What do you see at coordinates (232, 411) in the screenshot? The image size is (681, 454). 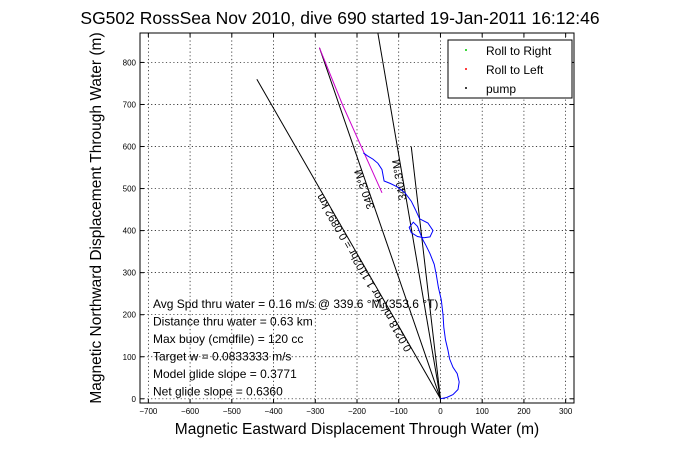 I see `x-tick-label: −500` at bounding box center [232, 411].